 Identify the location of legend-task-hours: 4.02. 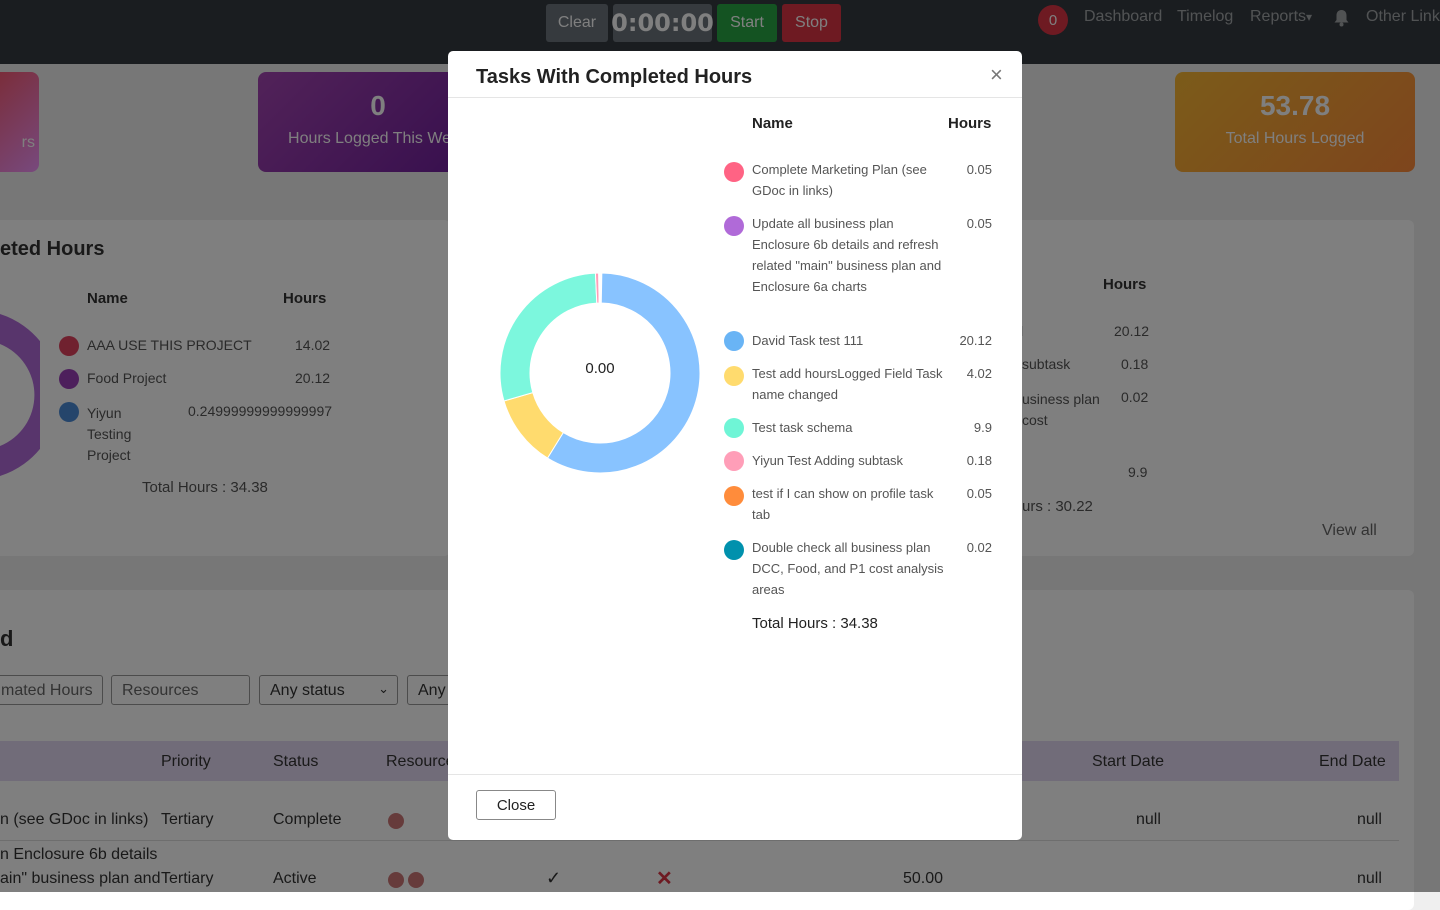
(960, 373).